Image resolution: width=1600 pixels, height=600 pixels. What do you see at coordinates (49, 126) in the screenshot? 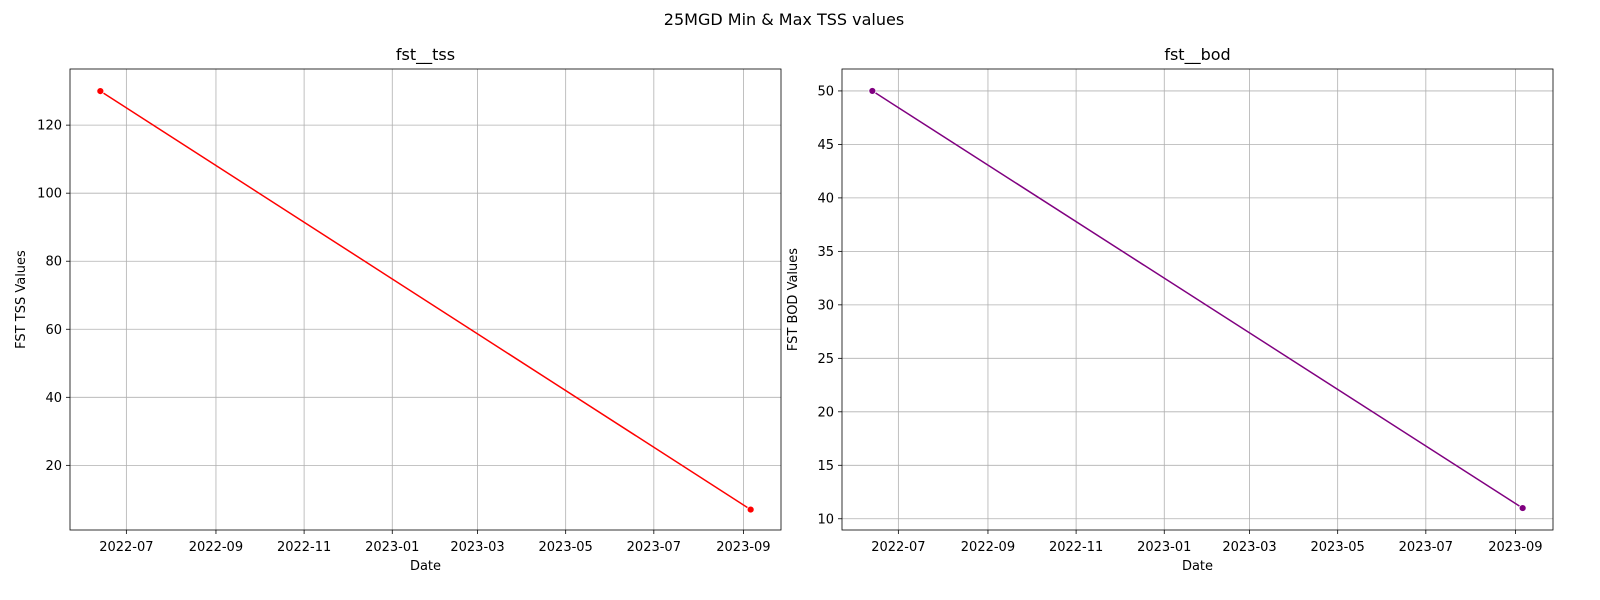
I see `y-tick-label-120: 120` at bounding box center [49, 126].